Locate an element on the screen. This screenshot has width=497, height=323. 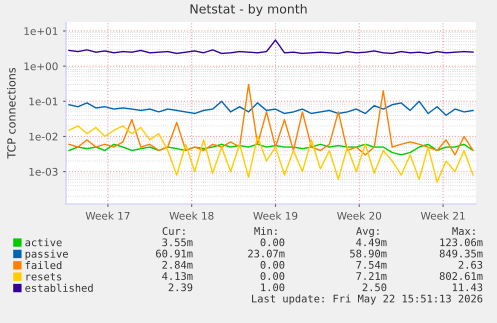
text: 123.06m is located at coordinates (461, 242).